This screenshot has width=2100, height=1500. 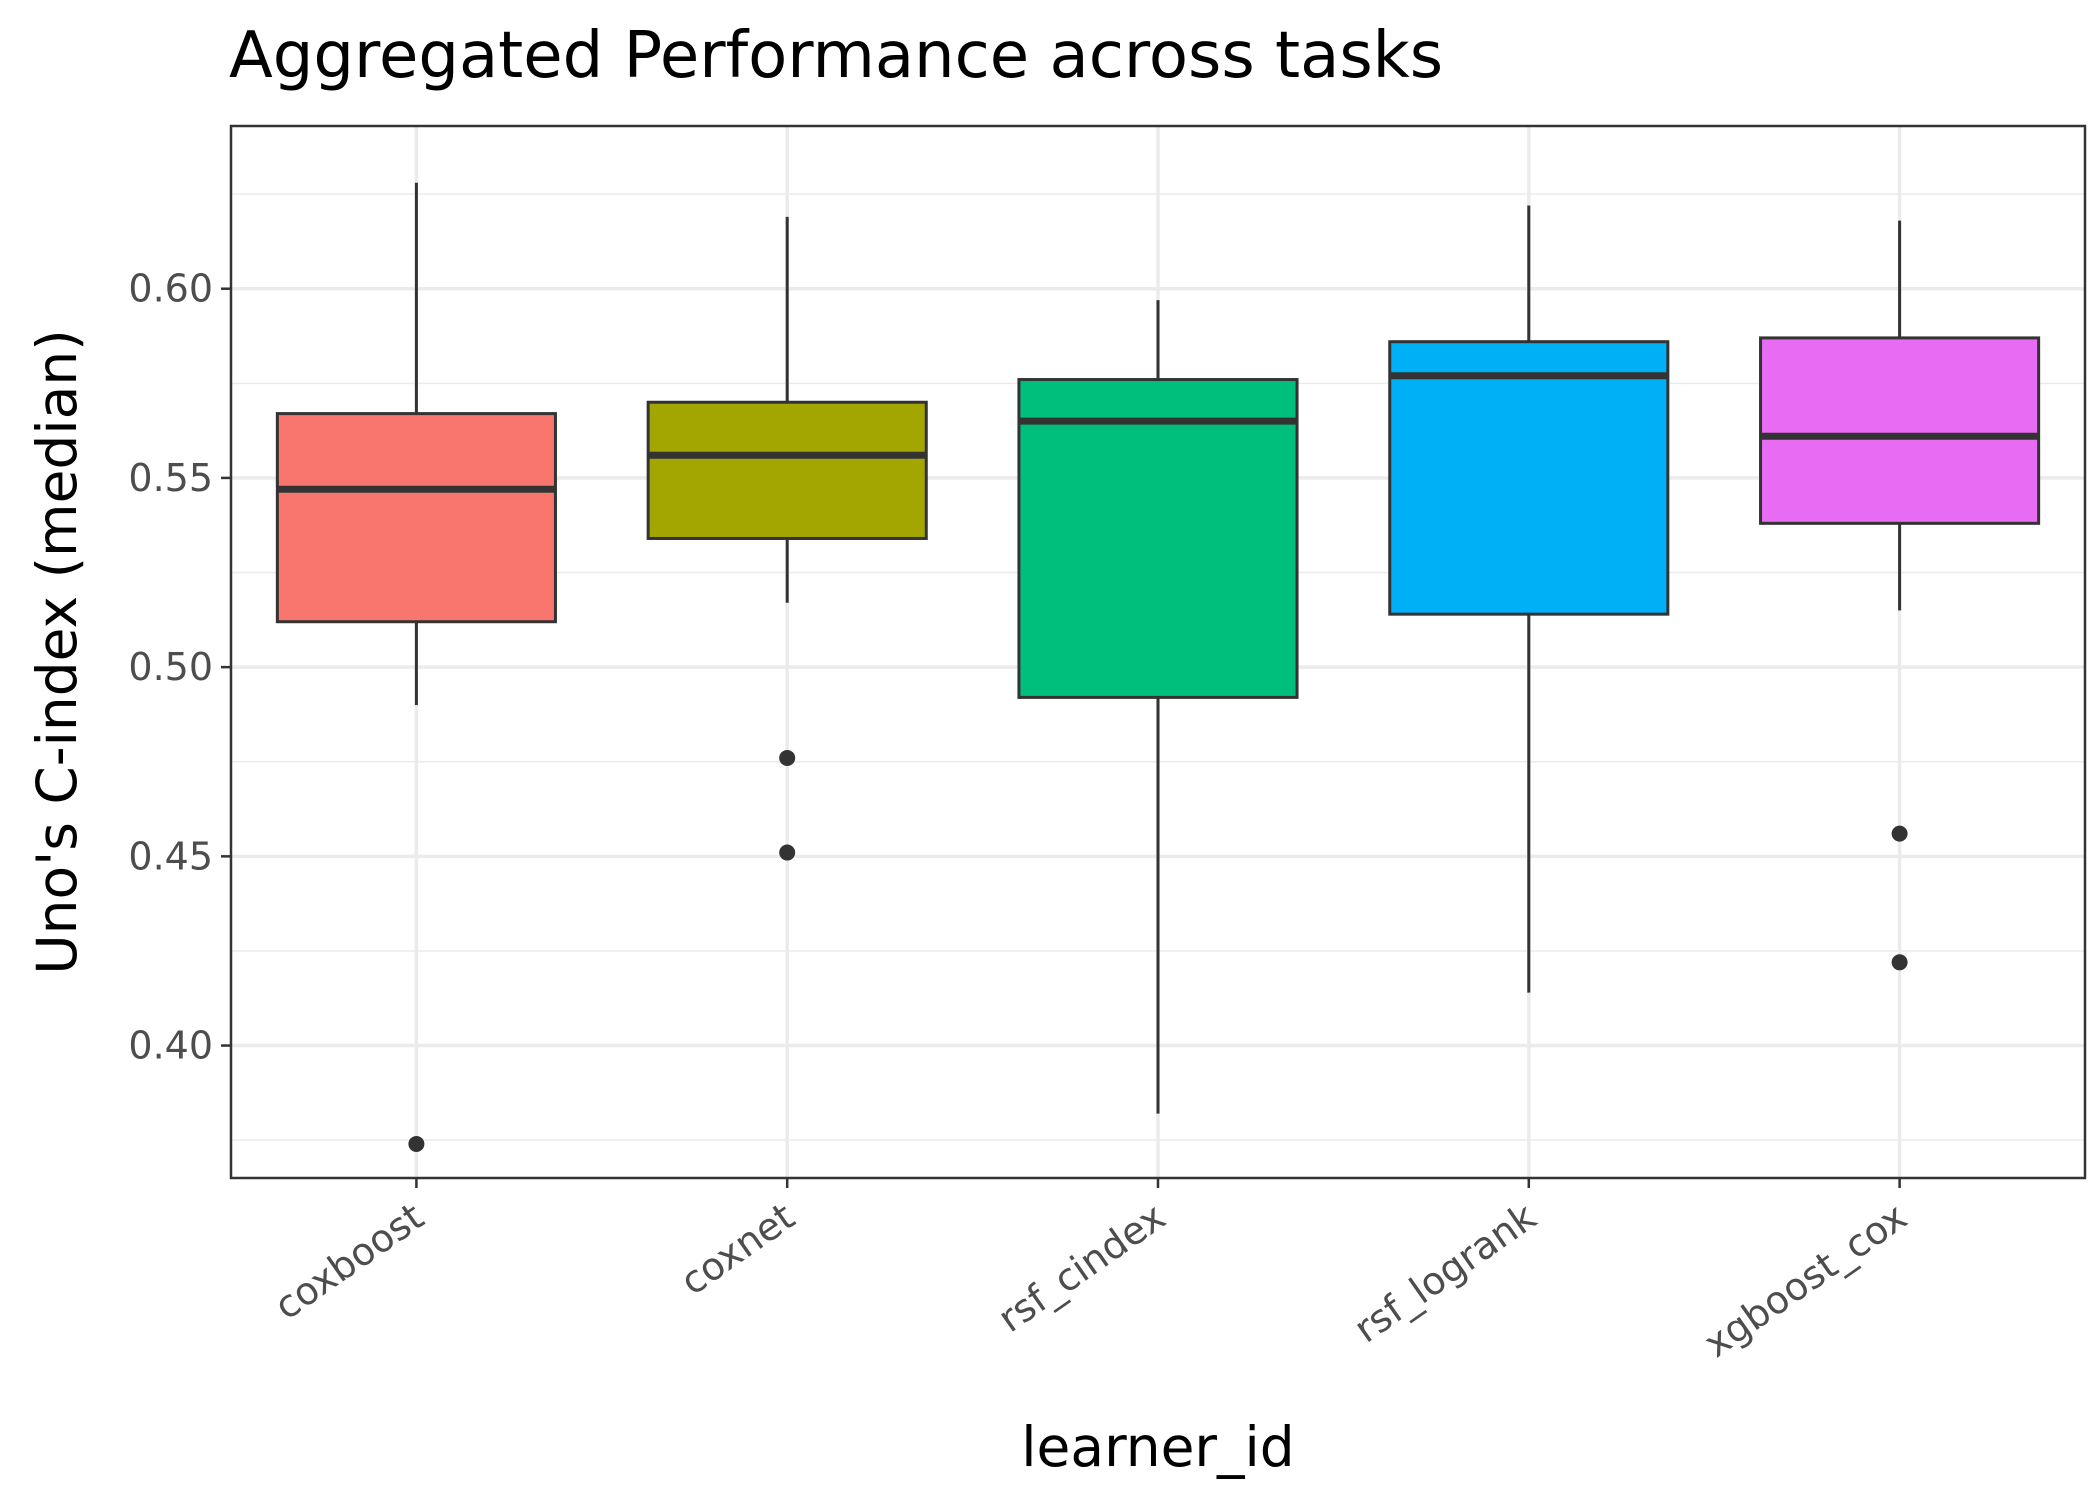 I want to click on x-axis-title: learner_id, so click(x=1157, y=1447).